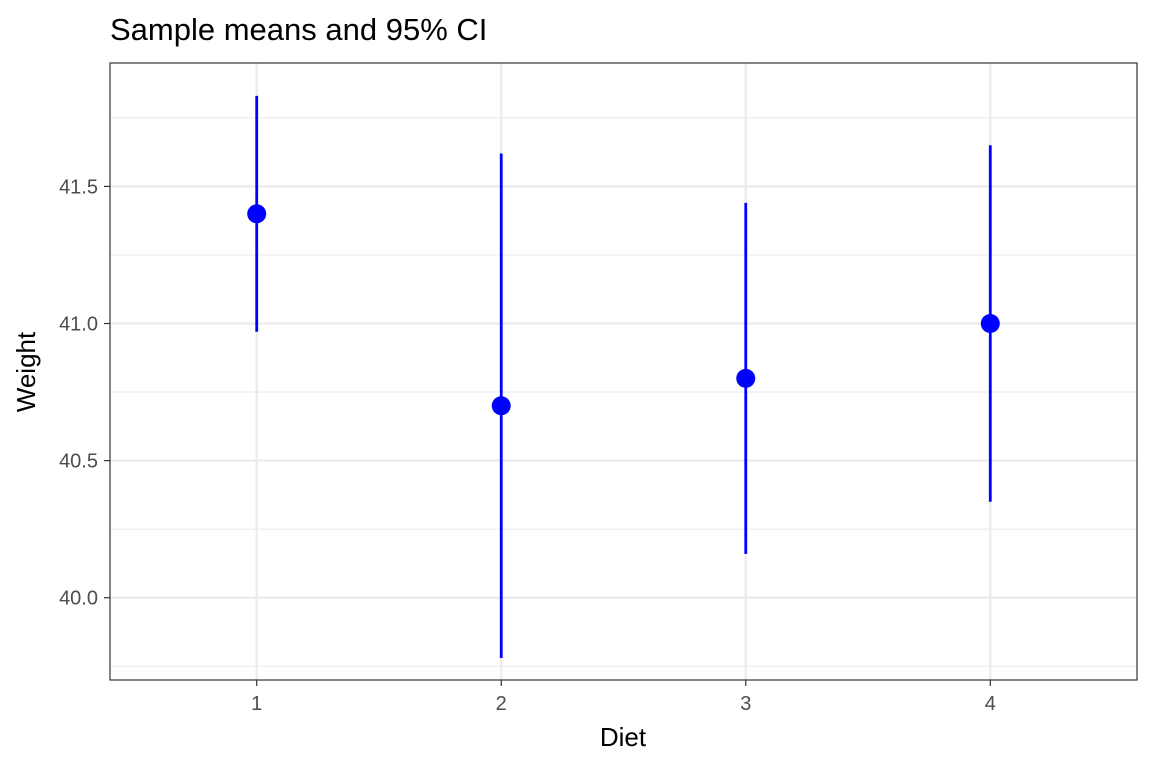 This screenshot has height=768, width=1152. Describe the element at coordinates (78, 187) in the screenshot. I see `y-tick-label: 41.5` at that location.